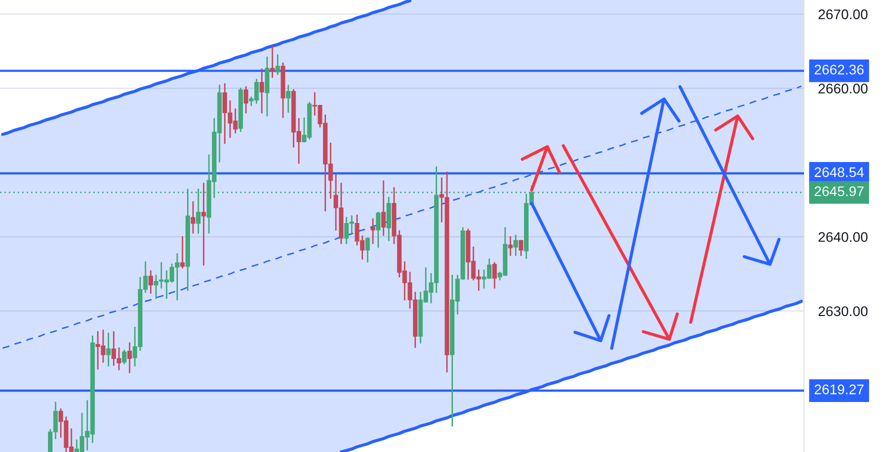 This screenshot has width=889, height=452. I want to click on ref-line-label: 2662.36, so click(839, 69).